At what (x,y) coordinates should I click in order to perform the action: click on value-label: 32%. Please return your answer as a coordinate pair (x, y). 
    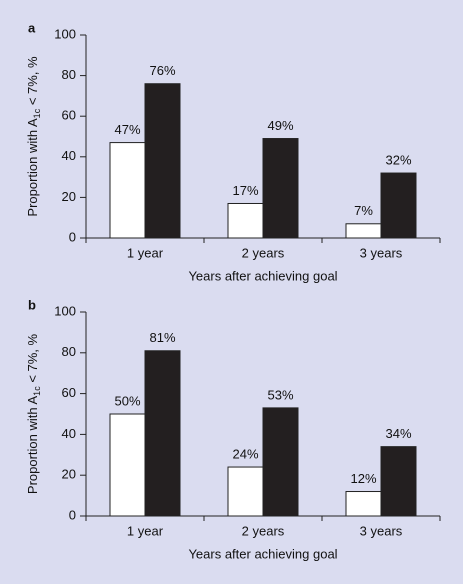
    Looking at the image, I should click on (398, 159).